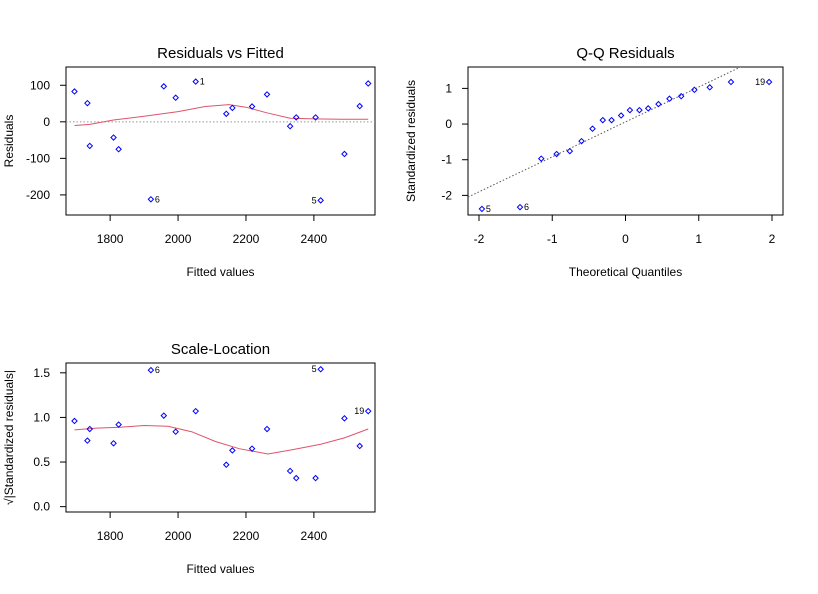 This screenshot has height=594, width=818. I want to click on y-tick-label: 1.0, so click(41, 417).